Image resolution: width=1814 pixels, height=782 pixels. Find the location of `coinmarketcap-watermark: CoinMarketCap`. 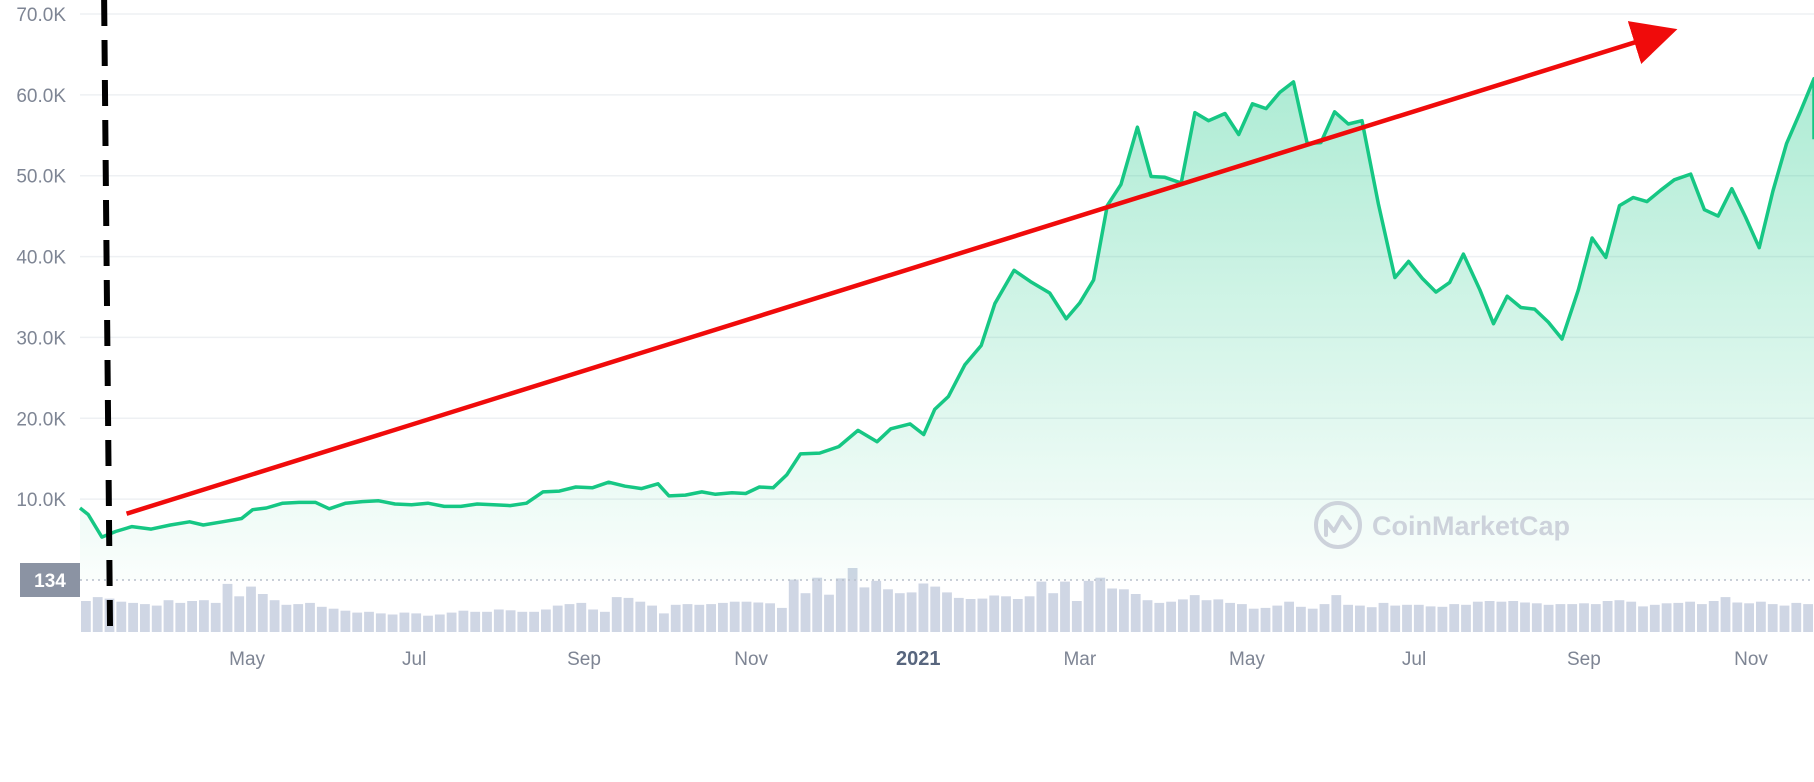

coinmarketcap-watermark: CoinMarketCap is located at coordinates (1442, 525).